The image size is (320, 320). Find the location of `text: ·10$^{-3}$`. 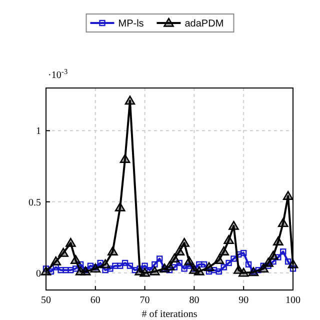

text: ·10$^{-3}$ is located at coordinates (58, 73).